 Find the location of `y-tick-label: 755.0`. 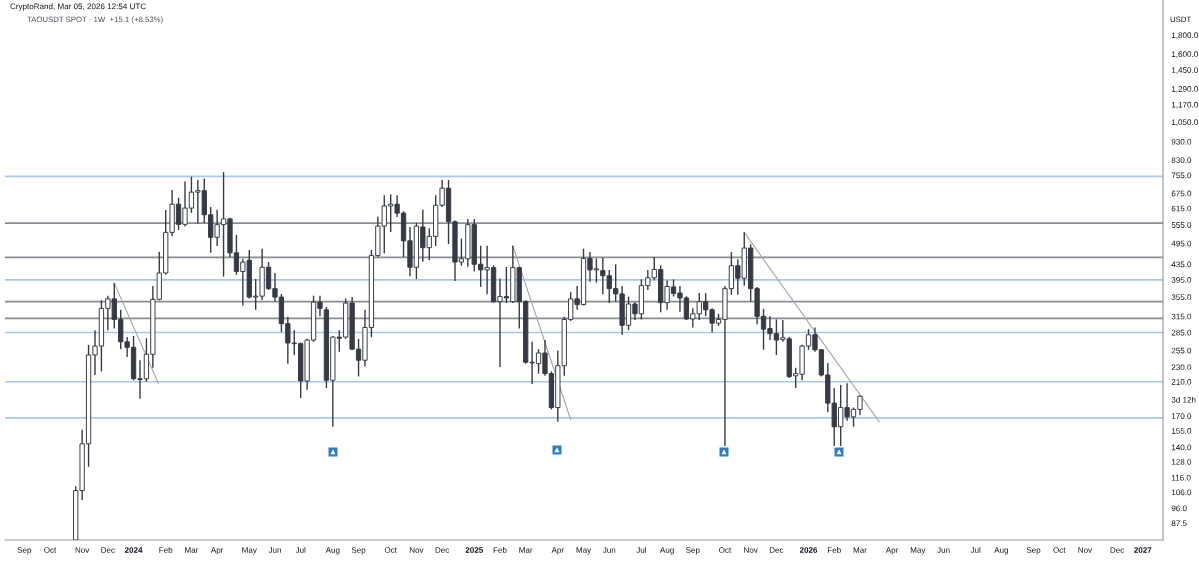

y-tick-label: 755.0 is located at coordinates (1181, 175).